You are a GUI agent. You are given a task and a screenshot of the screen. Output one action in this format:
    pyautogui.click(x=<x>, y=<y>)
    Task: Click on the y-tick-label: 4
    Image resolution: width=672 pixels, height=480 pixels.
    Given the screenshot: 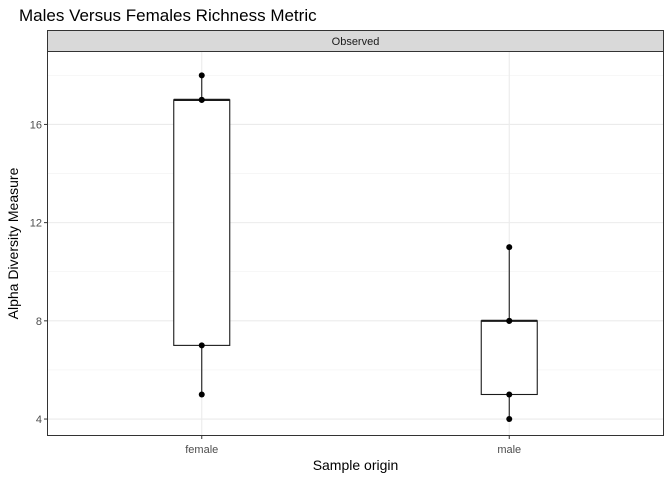 What is the action you would take?
    pyautogui.click(x=39, y=420)
    